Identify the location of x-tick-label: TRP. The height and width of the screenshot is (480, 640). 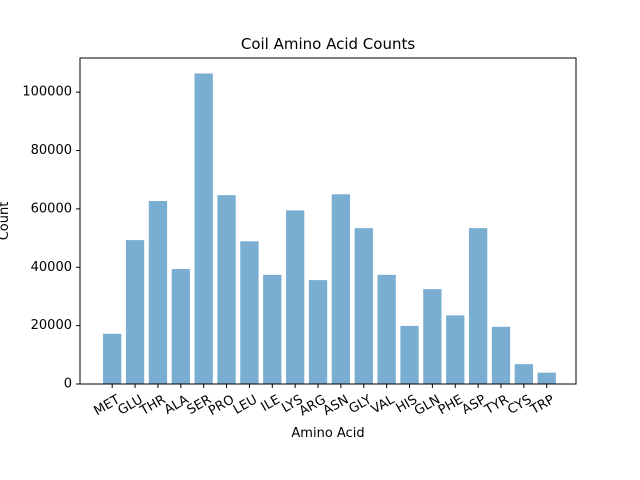
(542, 405).